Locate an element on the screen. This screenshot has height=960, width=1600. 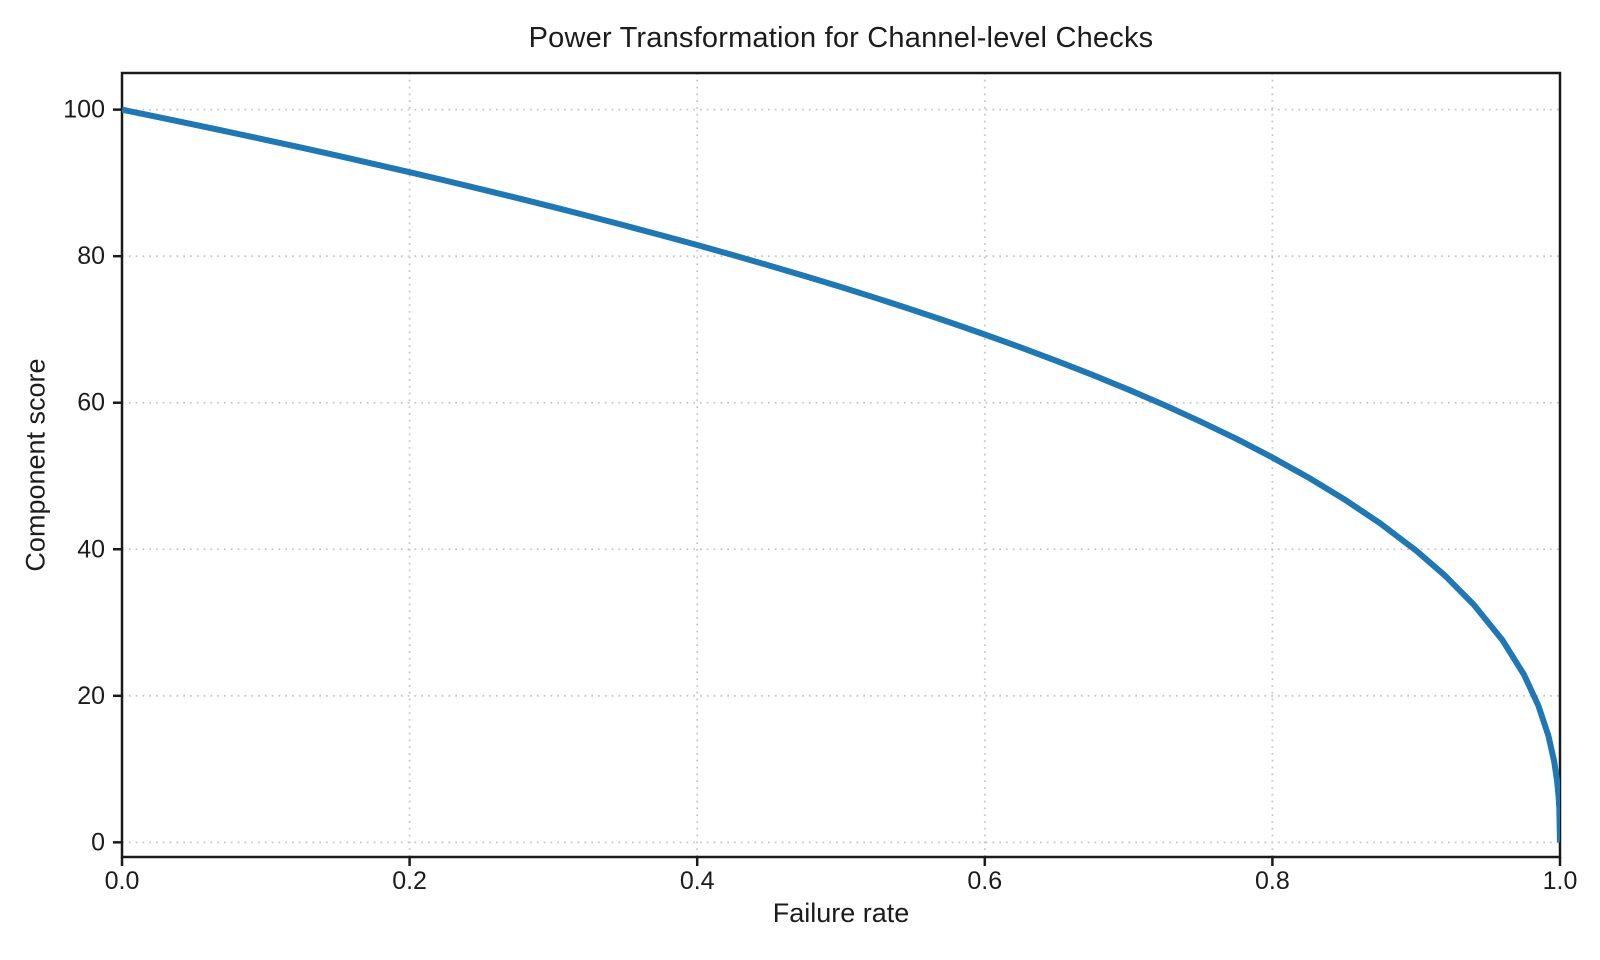
y-tick-label: 80 is located at coordinates (91, 256).